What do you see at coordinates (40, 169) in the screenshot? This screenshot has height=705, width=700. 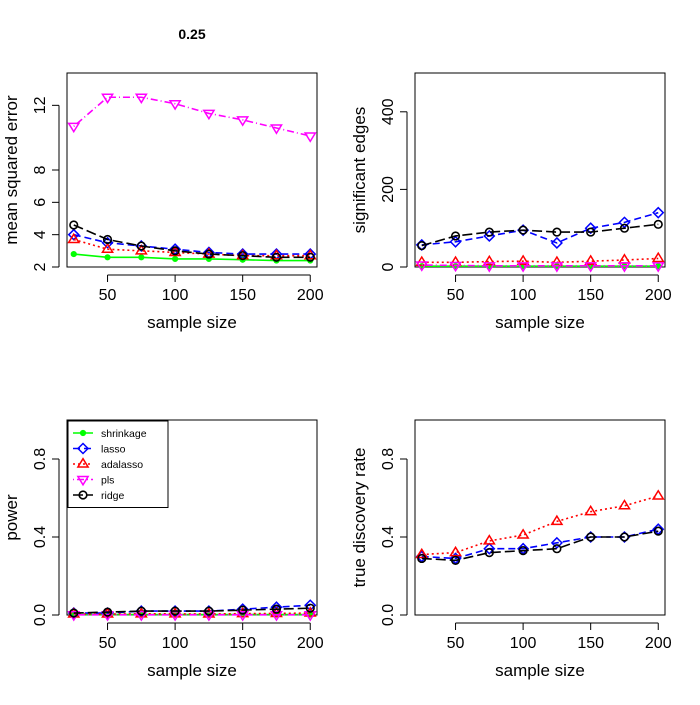 I see `y-tick-label: 8` at bounding box center [40, 169].